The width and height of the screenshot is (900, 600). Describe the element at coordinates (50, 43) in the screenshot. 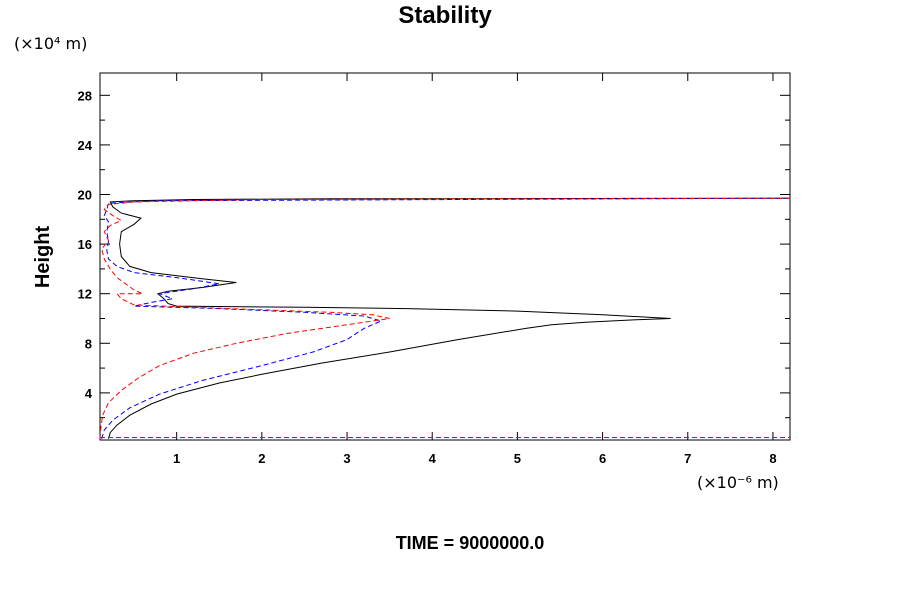

I see `y-axis-unit: (×10⁴ m)` at that location.